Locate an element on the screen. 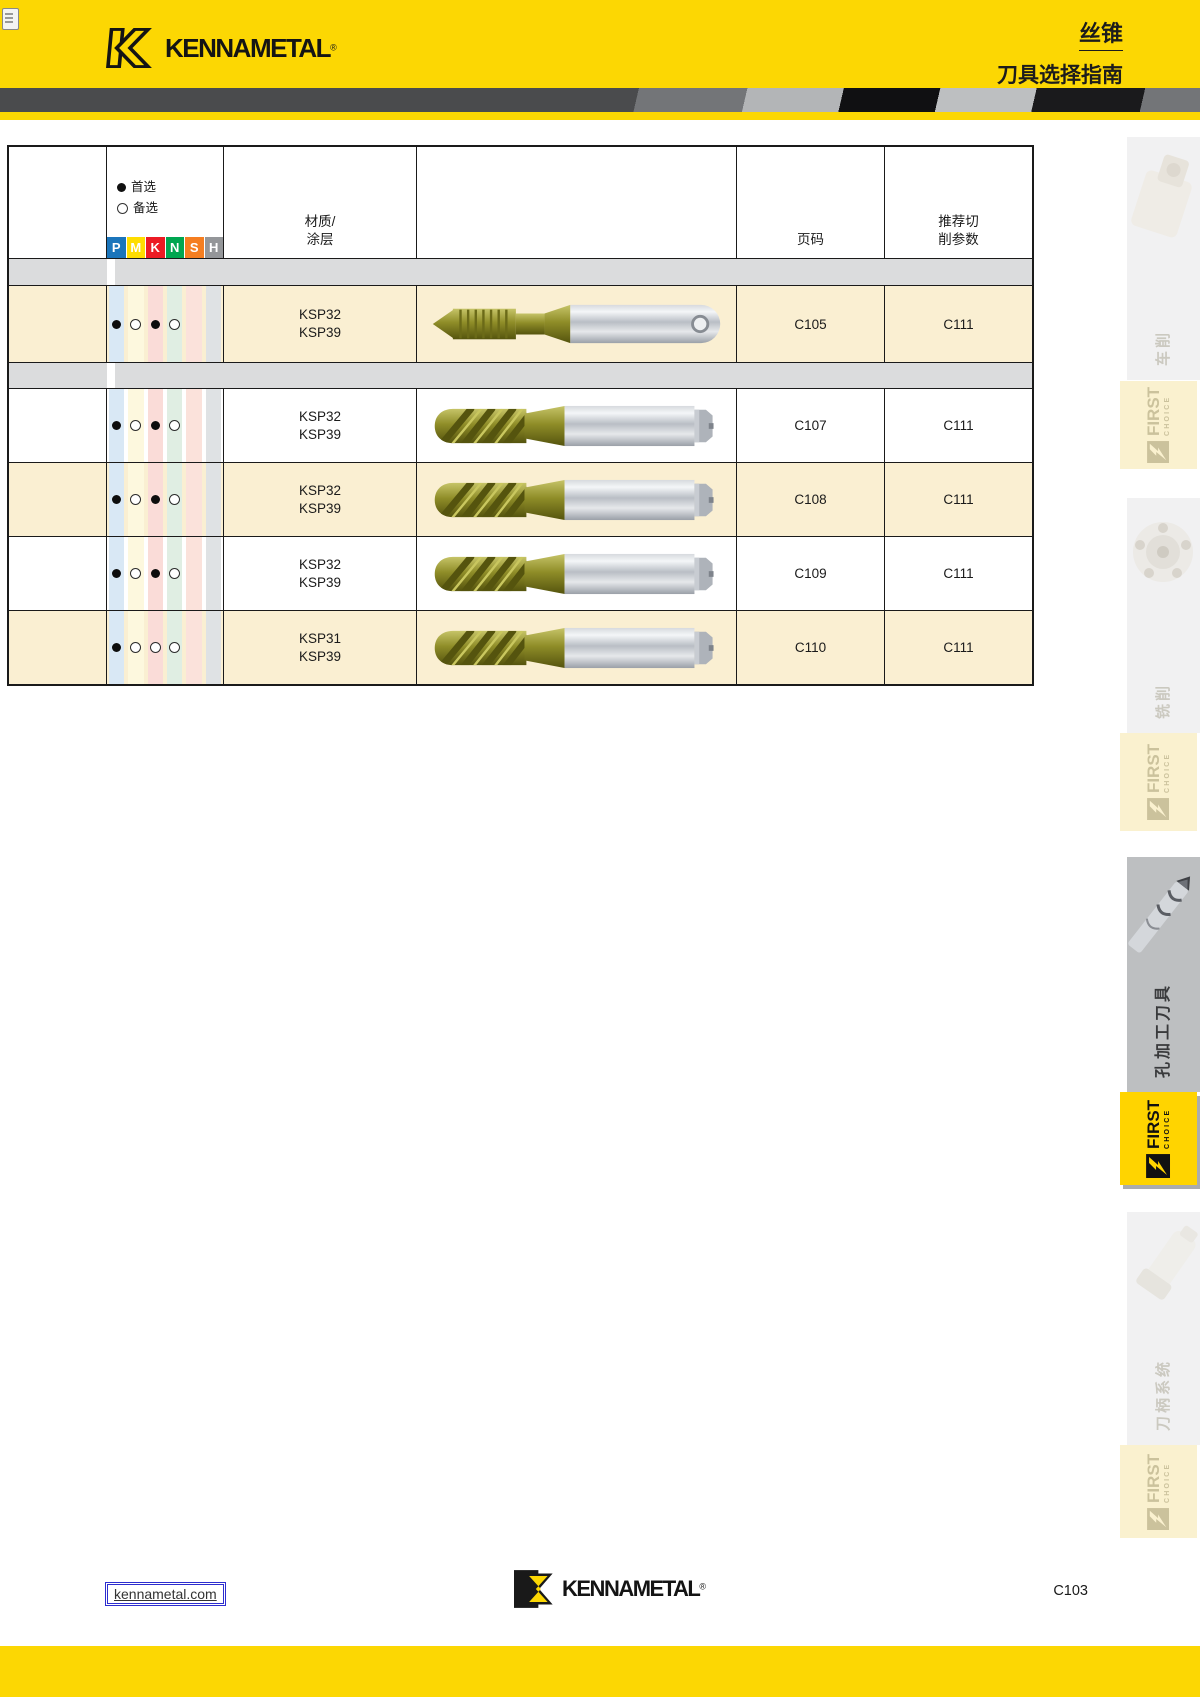  material-cell: KSP31 KSP39 is located at coordinates (320, 647).